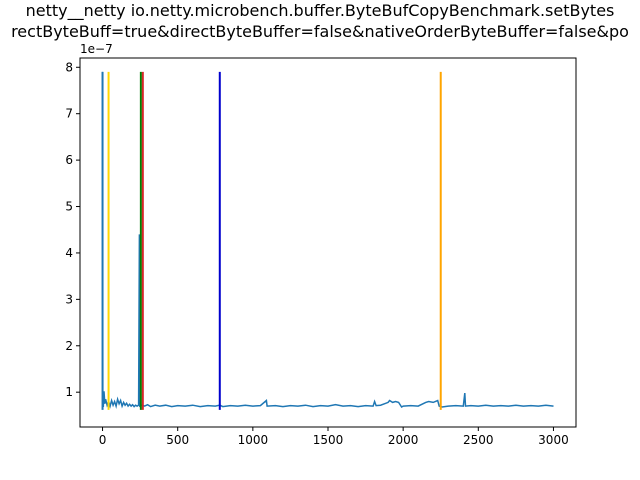 Image resolution: width=640 pixels, height=480 pixels. I want to click on y-tick-label-2: 3, so click(69, 299).